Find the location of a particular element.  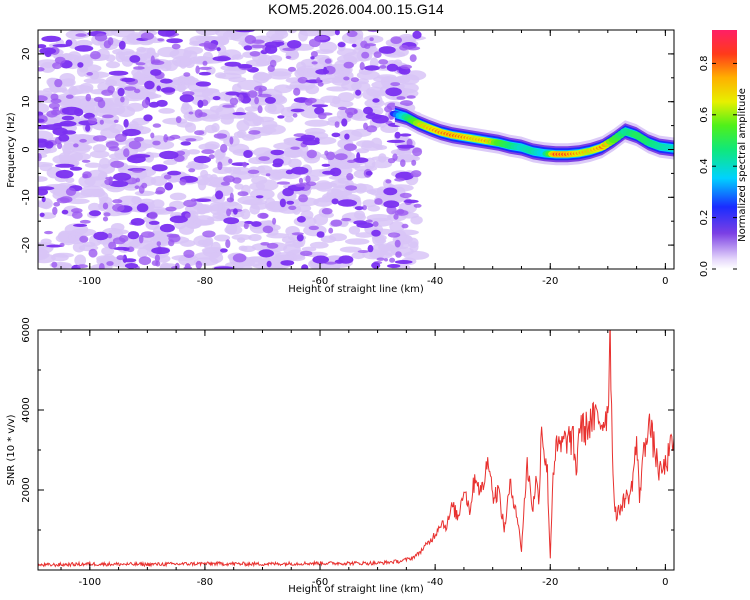

page-title: KOM5.2026.004.00.15.G14 is located at coordinates (356, 9).